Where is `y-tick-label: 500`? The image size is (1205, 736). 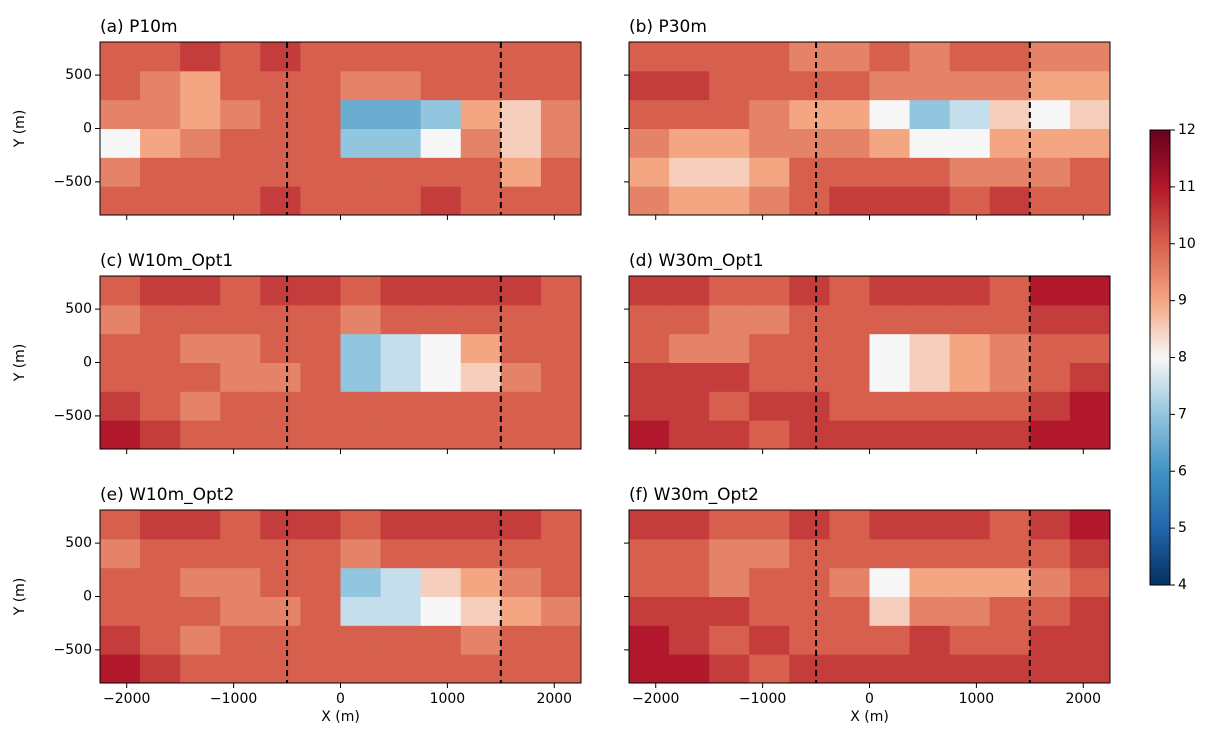 y-tick-label: 500 is located at coordinates (78, 543).